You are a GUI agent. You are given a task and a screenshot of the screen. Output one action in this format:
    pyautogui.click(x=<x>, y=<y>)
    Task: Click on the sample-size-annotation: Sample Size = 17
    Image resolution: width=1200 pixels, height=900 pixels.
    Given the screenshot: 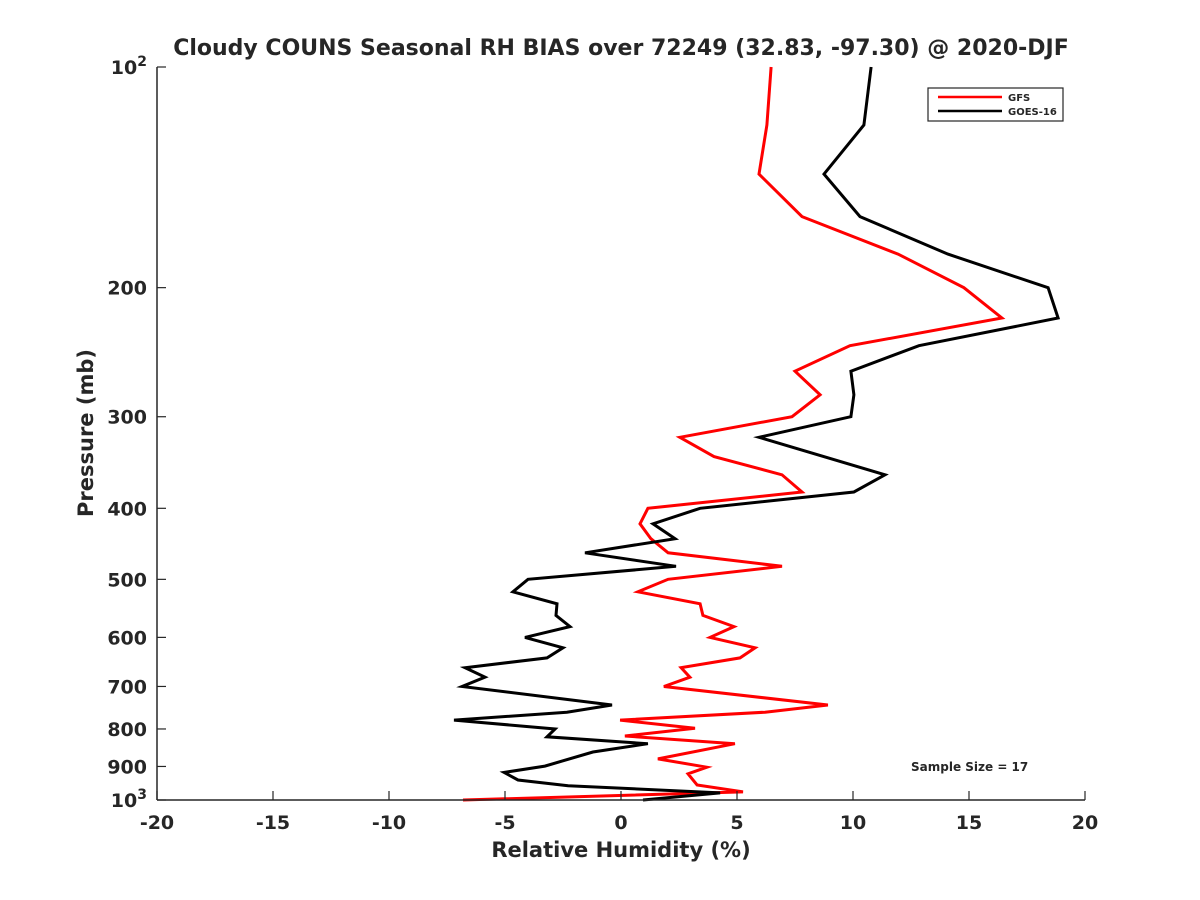 What is the action you would take?
    pyautogui.click(x=969, y=767)
    